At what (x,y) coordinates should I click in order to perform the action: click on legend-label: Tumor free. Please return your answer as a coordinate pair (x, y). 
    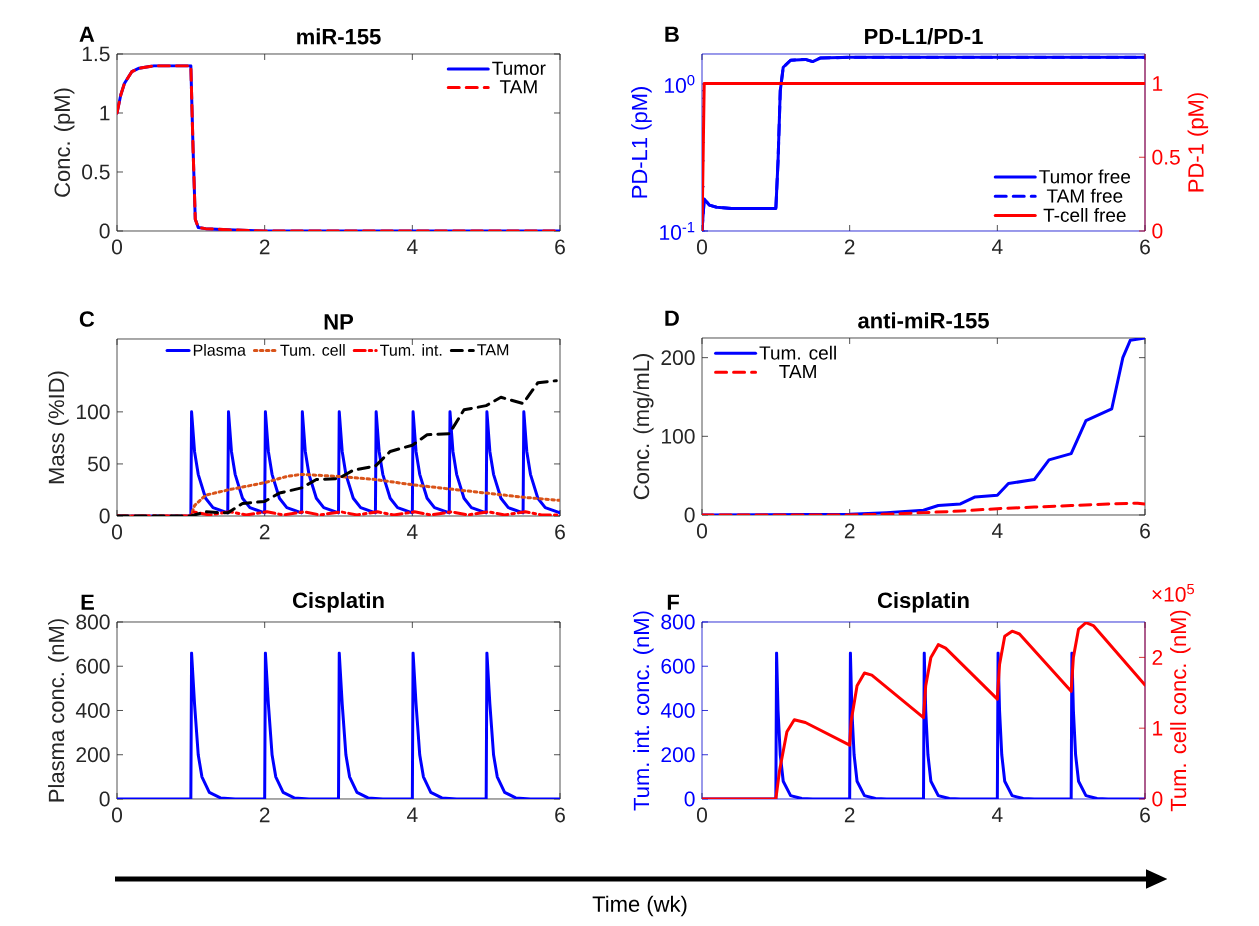
    Looking at the image, I should click on (1085, 176).